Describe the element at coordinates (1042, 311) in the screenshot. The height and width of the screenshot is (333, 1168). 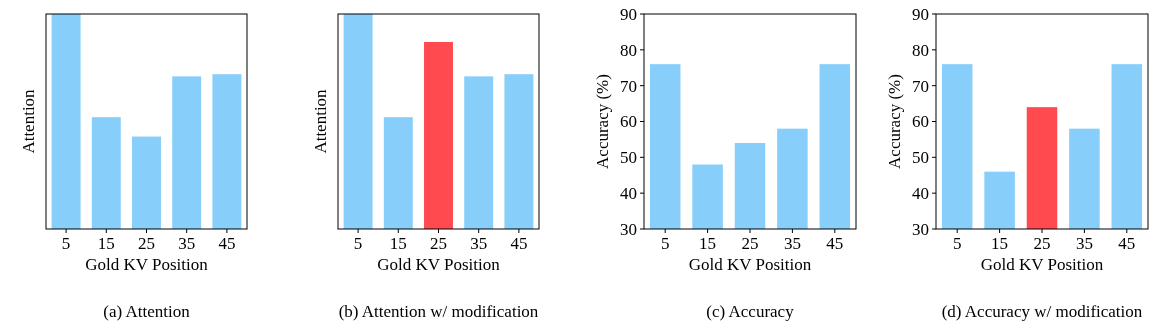
I see `text: (d) Accuracy w/ modification` at that location.